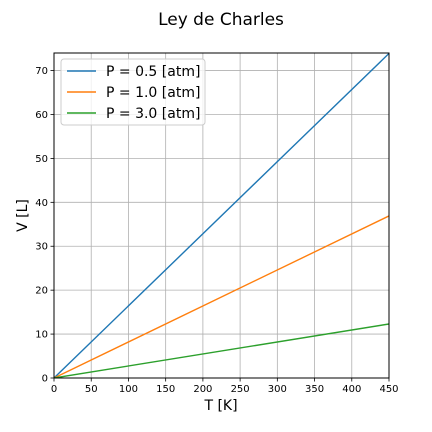 This screenshot has height=432, width=432. What do you see at coordinates (41, 115) in the screenshot?
I see `y-tick-label: 60` at bounding box center [41, 115].